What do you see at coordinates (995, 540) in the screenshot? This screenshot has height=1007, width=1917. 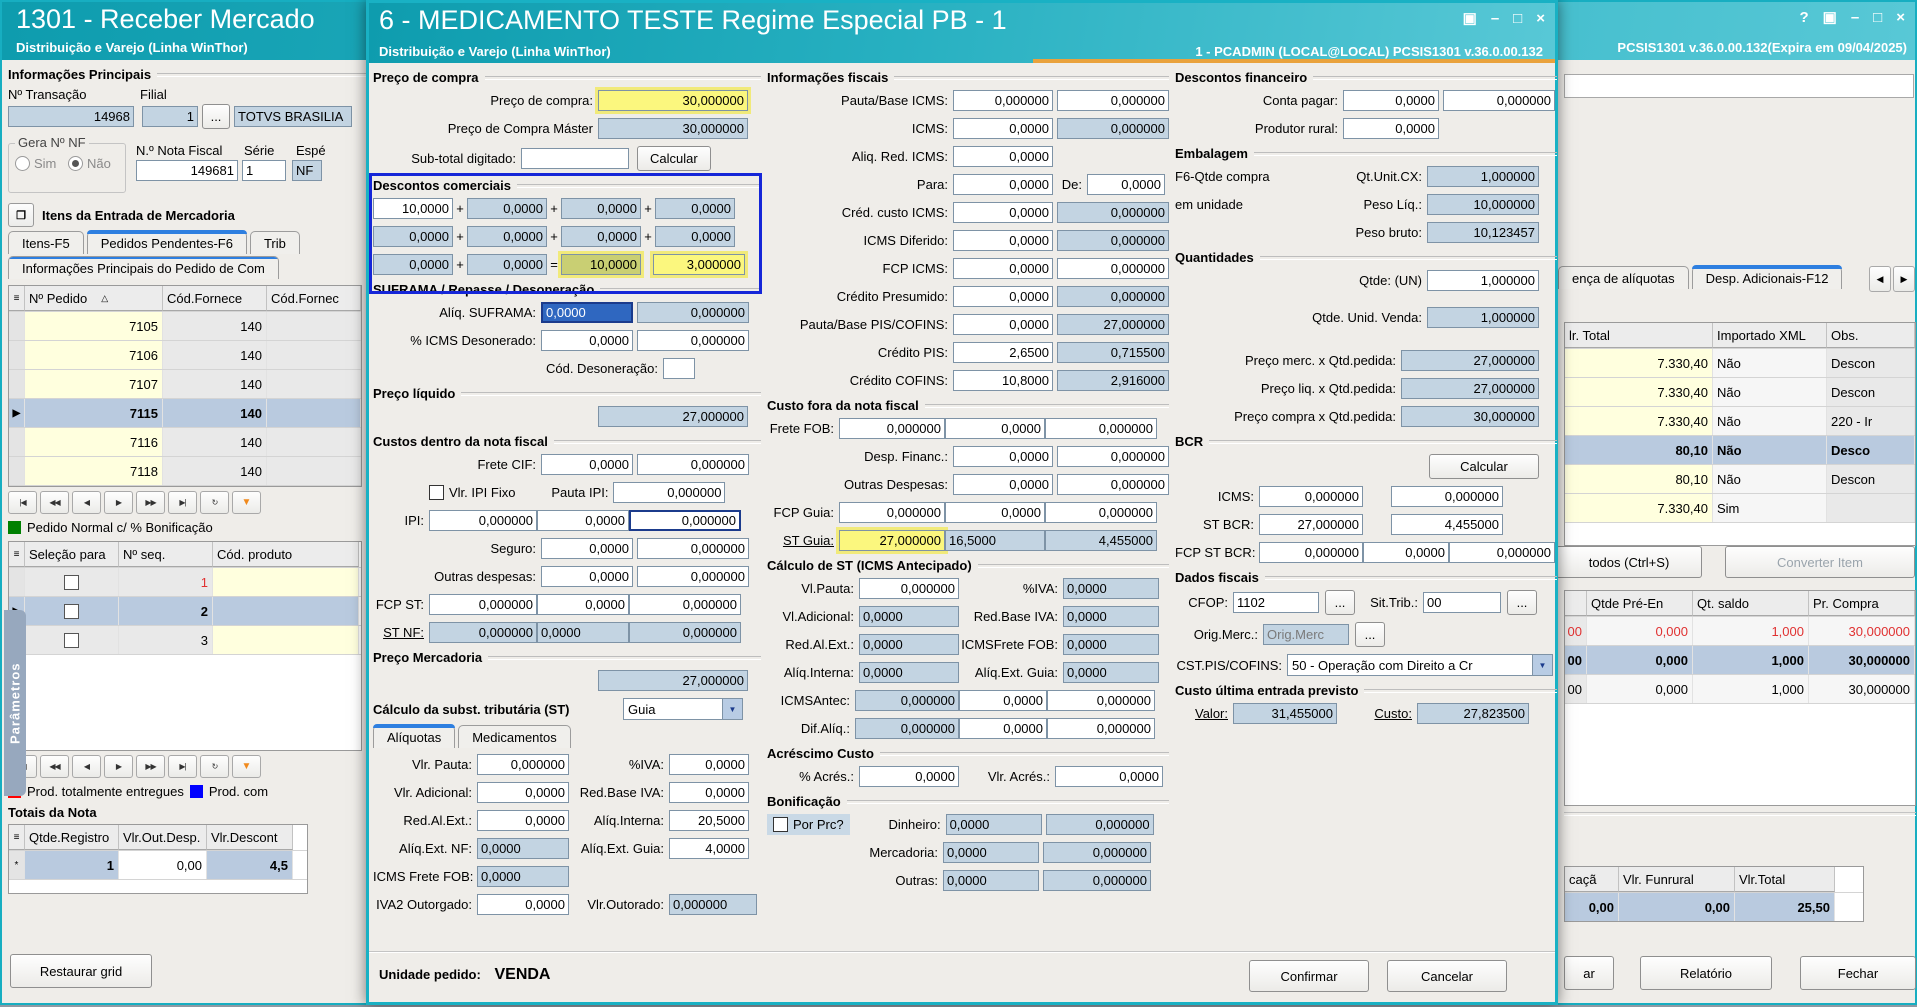 I see `field: 16,5000` at bounding box center [995, 540].